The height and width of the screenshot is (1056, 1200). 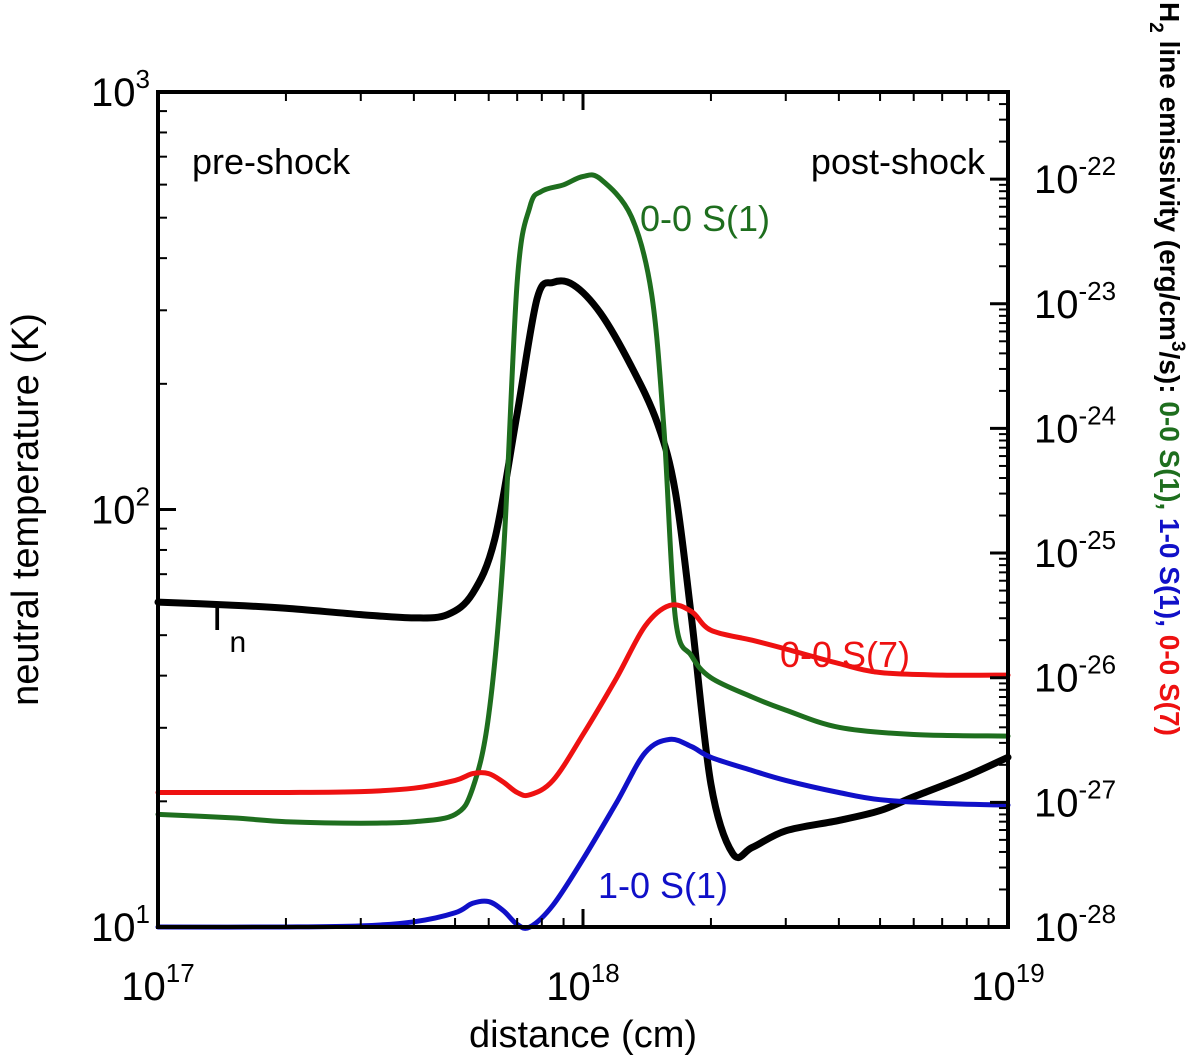 I want to click on x-tick-label: 1017, so click(x=157, y=983).